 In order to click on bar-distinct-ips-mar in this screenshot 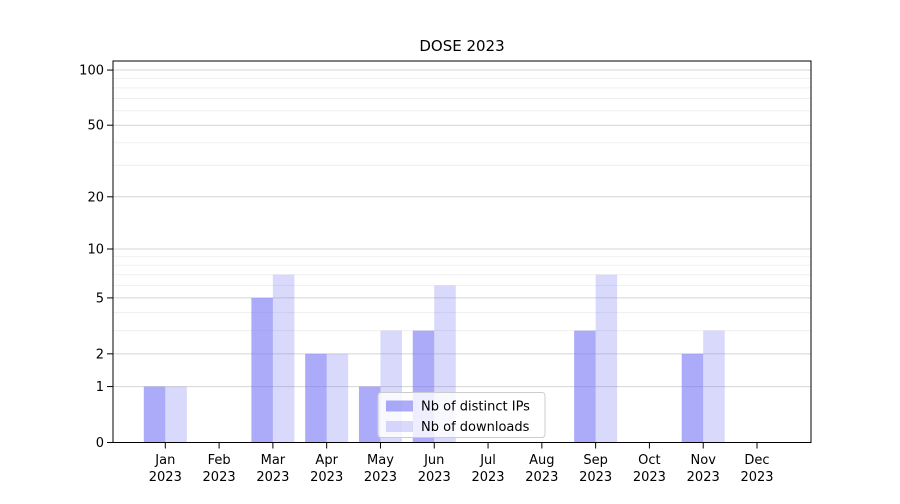, I will do `click(262, 370)`.